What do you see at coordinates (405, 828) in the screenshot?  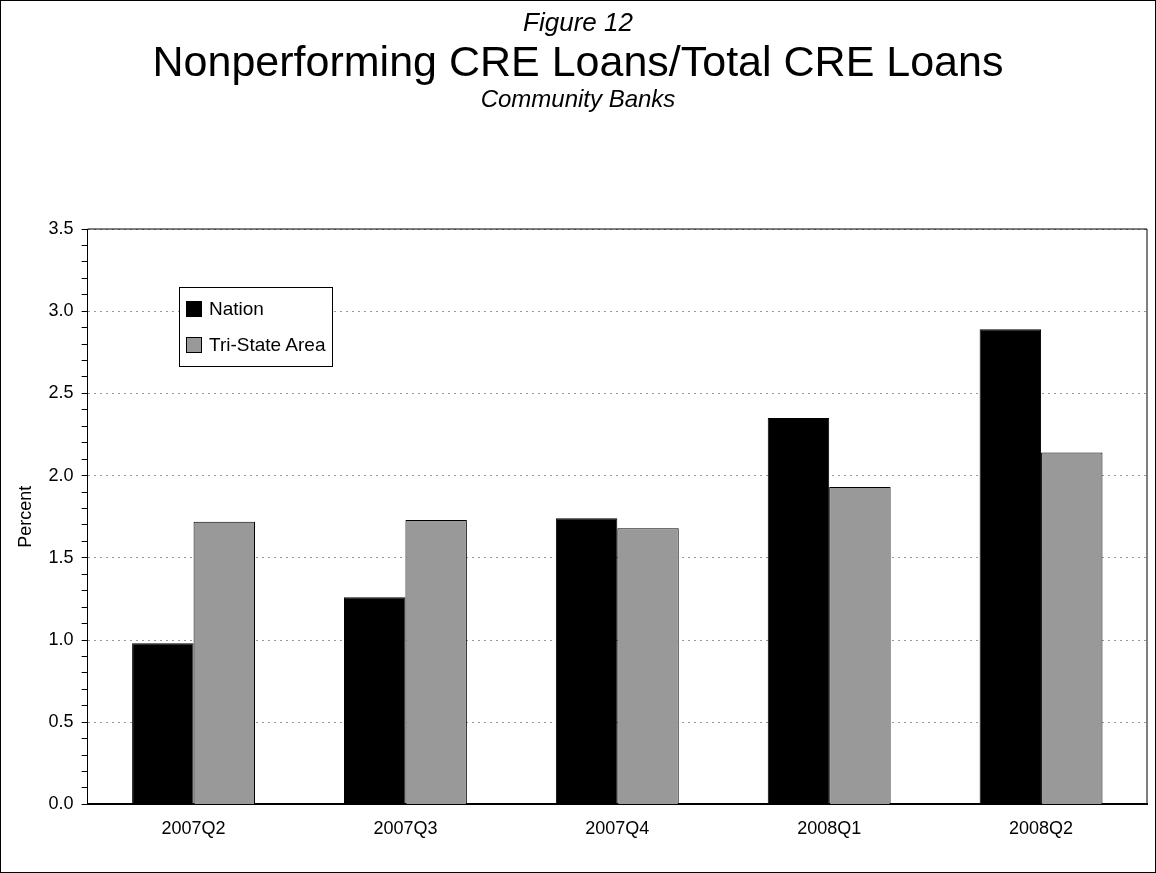 I see `x-tick-label: 2007Q3` at bounding box center [405, 828].